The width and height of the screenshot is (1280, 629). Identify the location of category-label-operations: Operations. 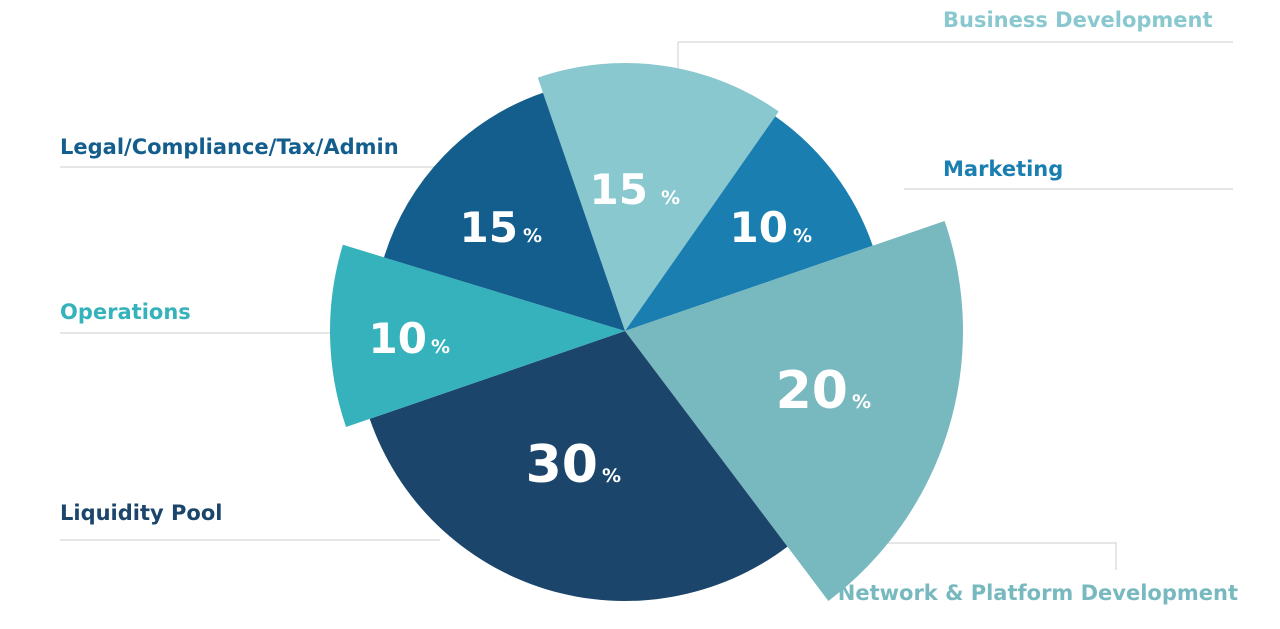
(125, 312).